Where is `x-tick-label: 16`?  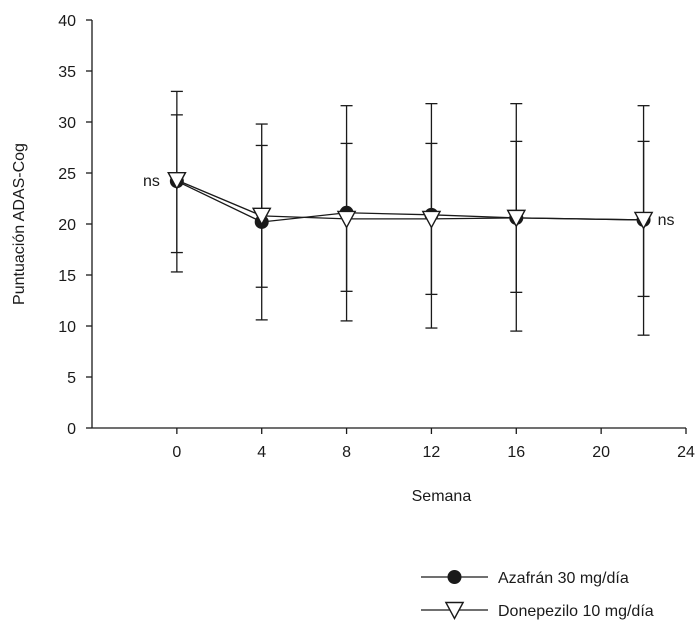
x-tick-label: 16 is located at coordinates (516, 452).